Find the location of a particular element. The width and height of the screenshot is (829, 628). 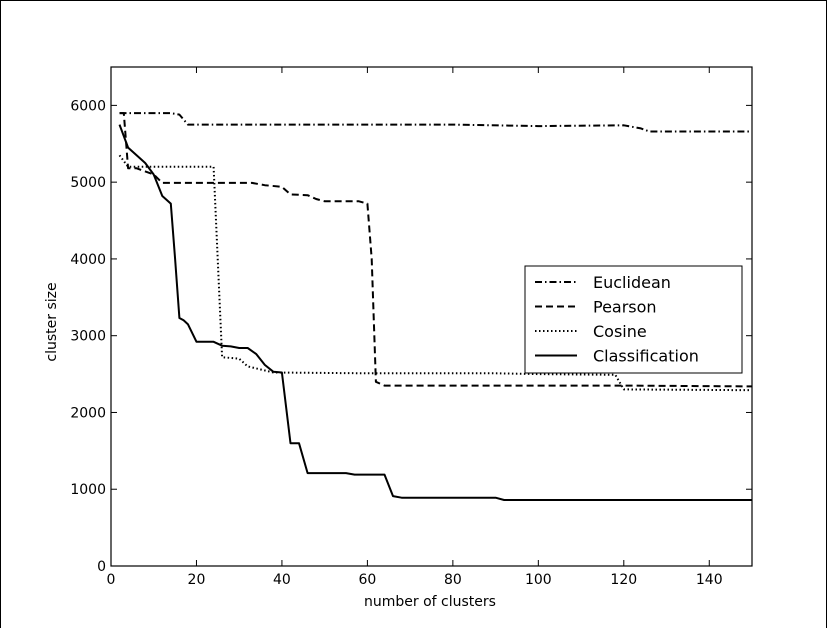

legend-label-pearson: Pearson is located at coordinates (625, 307).